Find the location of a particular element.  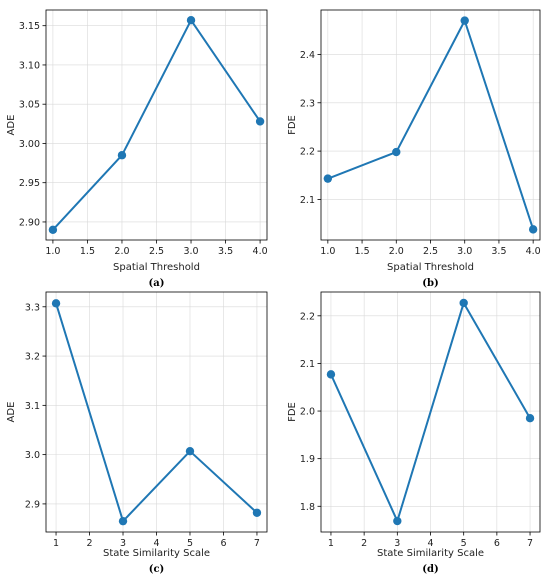

y-tick-label: 3.15 is located at coordinates (29, 26).